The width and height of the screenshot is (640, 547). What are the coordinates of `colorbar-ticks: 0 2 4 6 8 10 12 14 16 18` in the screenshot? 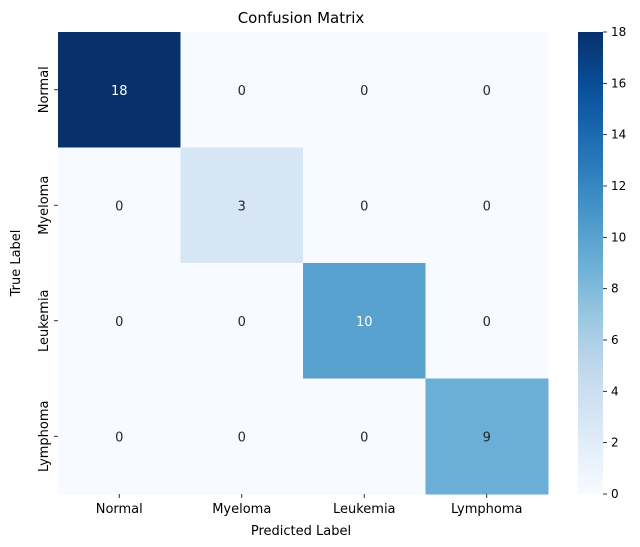 It's located at (614, 263).